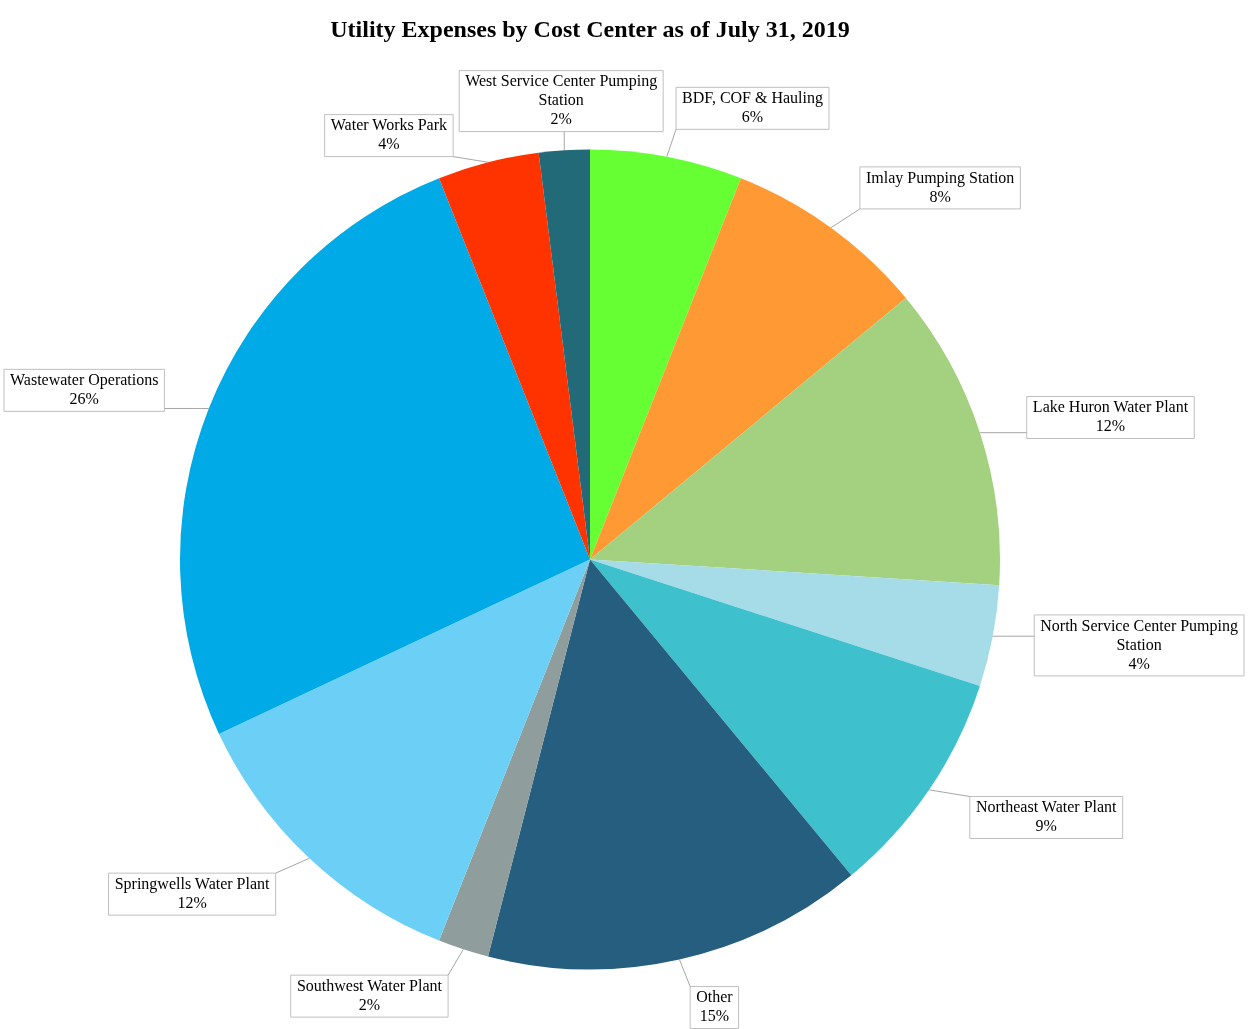  What do you see at coordinates (369, 985) in the screenshot?
I see `slice-label: Southwest Water Plant` at bounding box center [369, 985].